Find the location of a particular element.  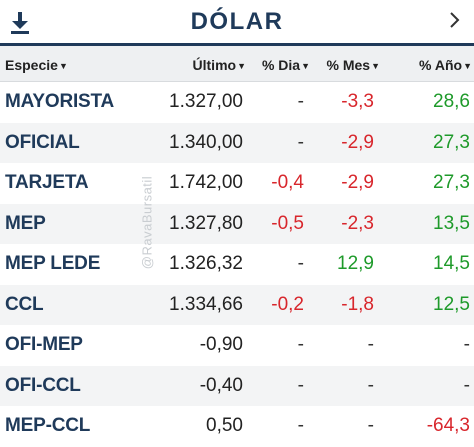

row-ultimo: 1.327,80 is located at coordinates (206, 223).